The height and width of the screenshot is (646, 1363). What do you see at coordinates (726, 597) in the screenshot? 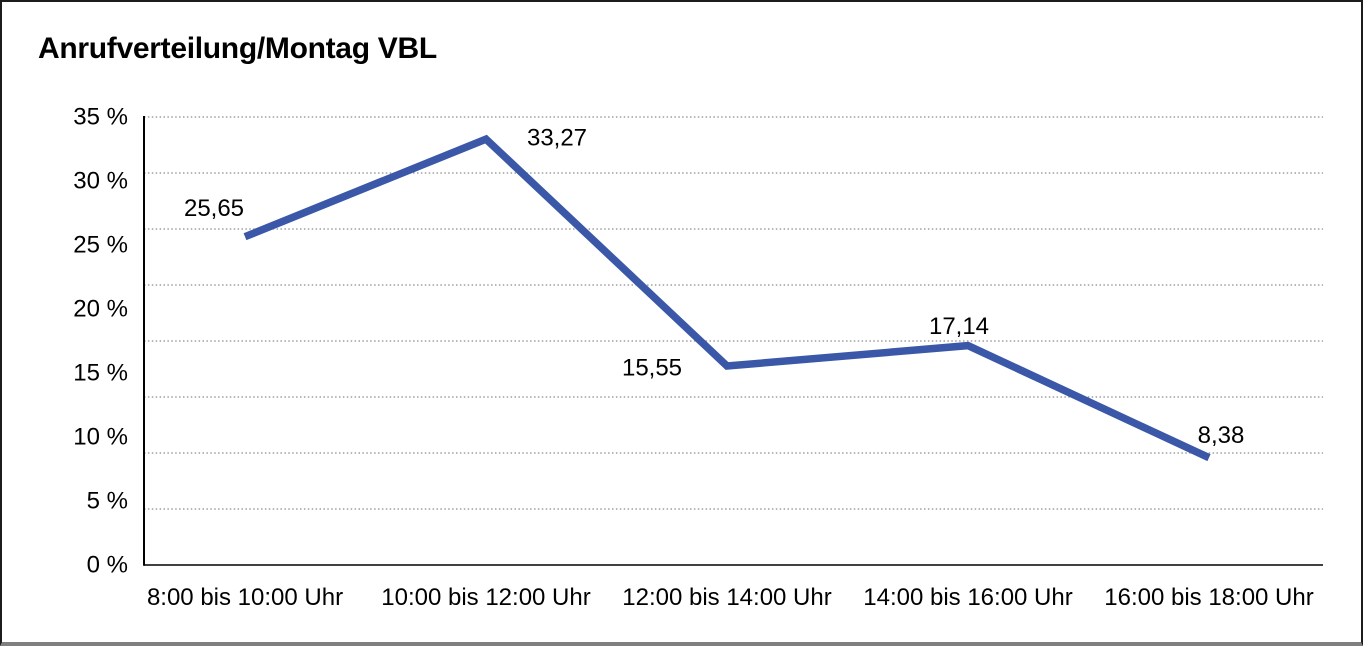
I see `x-tick-label: 12:00 bis 14:00 Uhr` at bounding box center [726, 597].